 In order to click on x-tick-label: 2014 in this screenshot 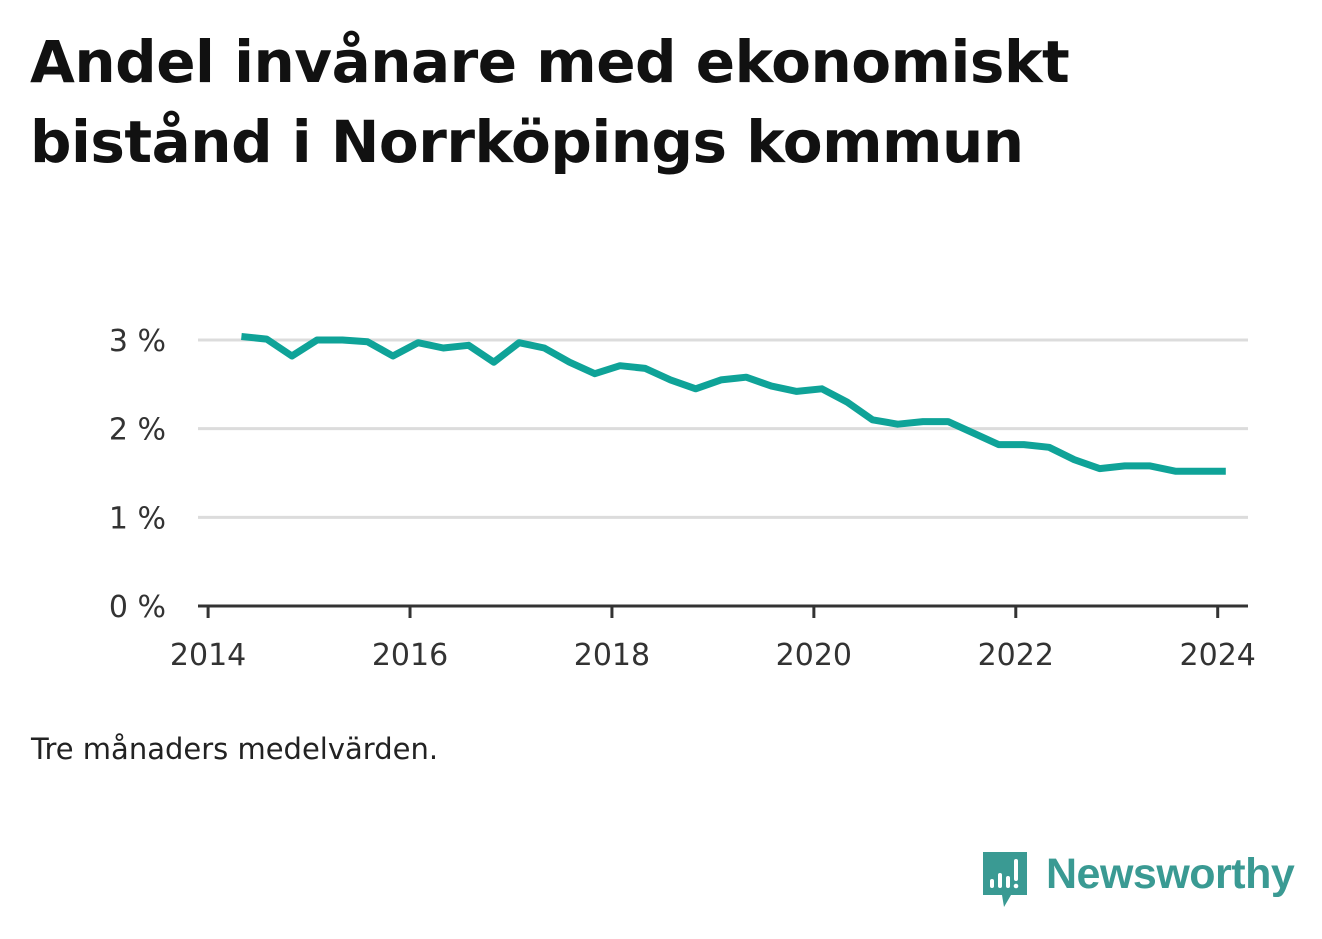, I will do `click(208, 655)`.